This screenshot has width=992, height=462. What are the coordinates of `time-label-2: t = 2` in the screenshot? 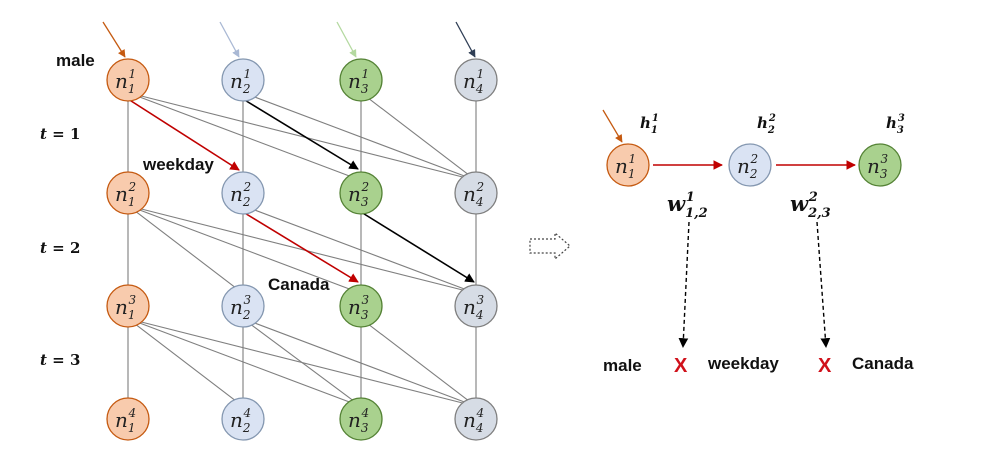 It's located at (60, 248).